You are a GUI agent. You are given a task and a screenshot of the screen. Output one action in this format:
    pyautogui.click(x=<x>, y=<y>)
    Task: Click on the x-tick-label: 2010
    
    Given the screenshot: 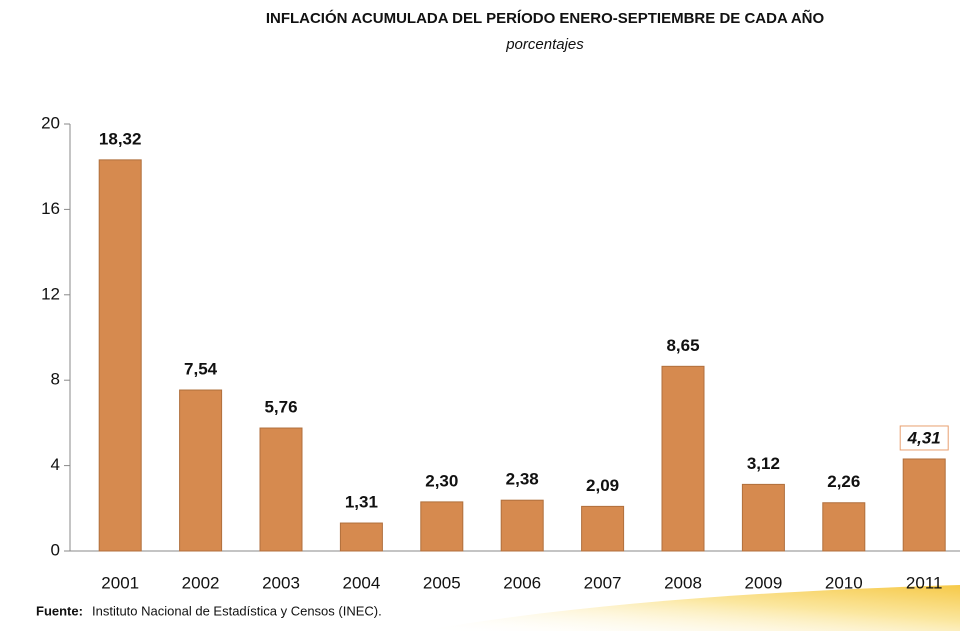 What is the action you would take?
    pyautogui.click(x=844, y=582)
    